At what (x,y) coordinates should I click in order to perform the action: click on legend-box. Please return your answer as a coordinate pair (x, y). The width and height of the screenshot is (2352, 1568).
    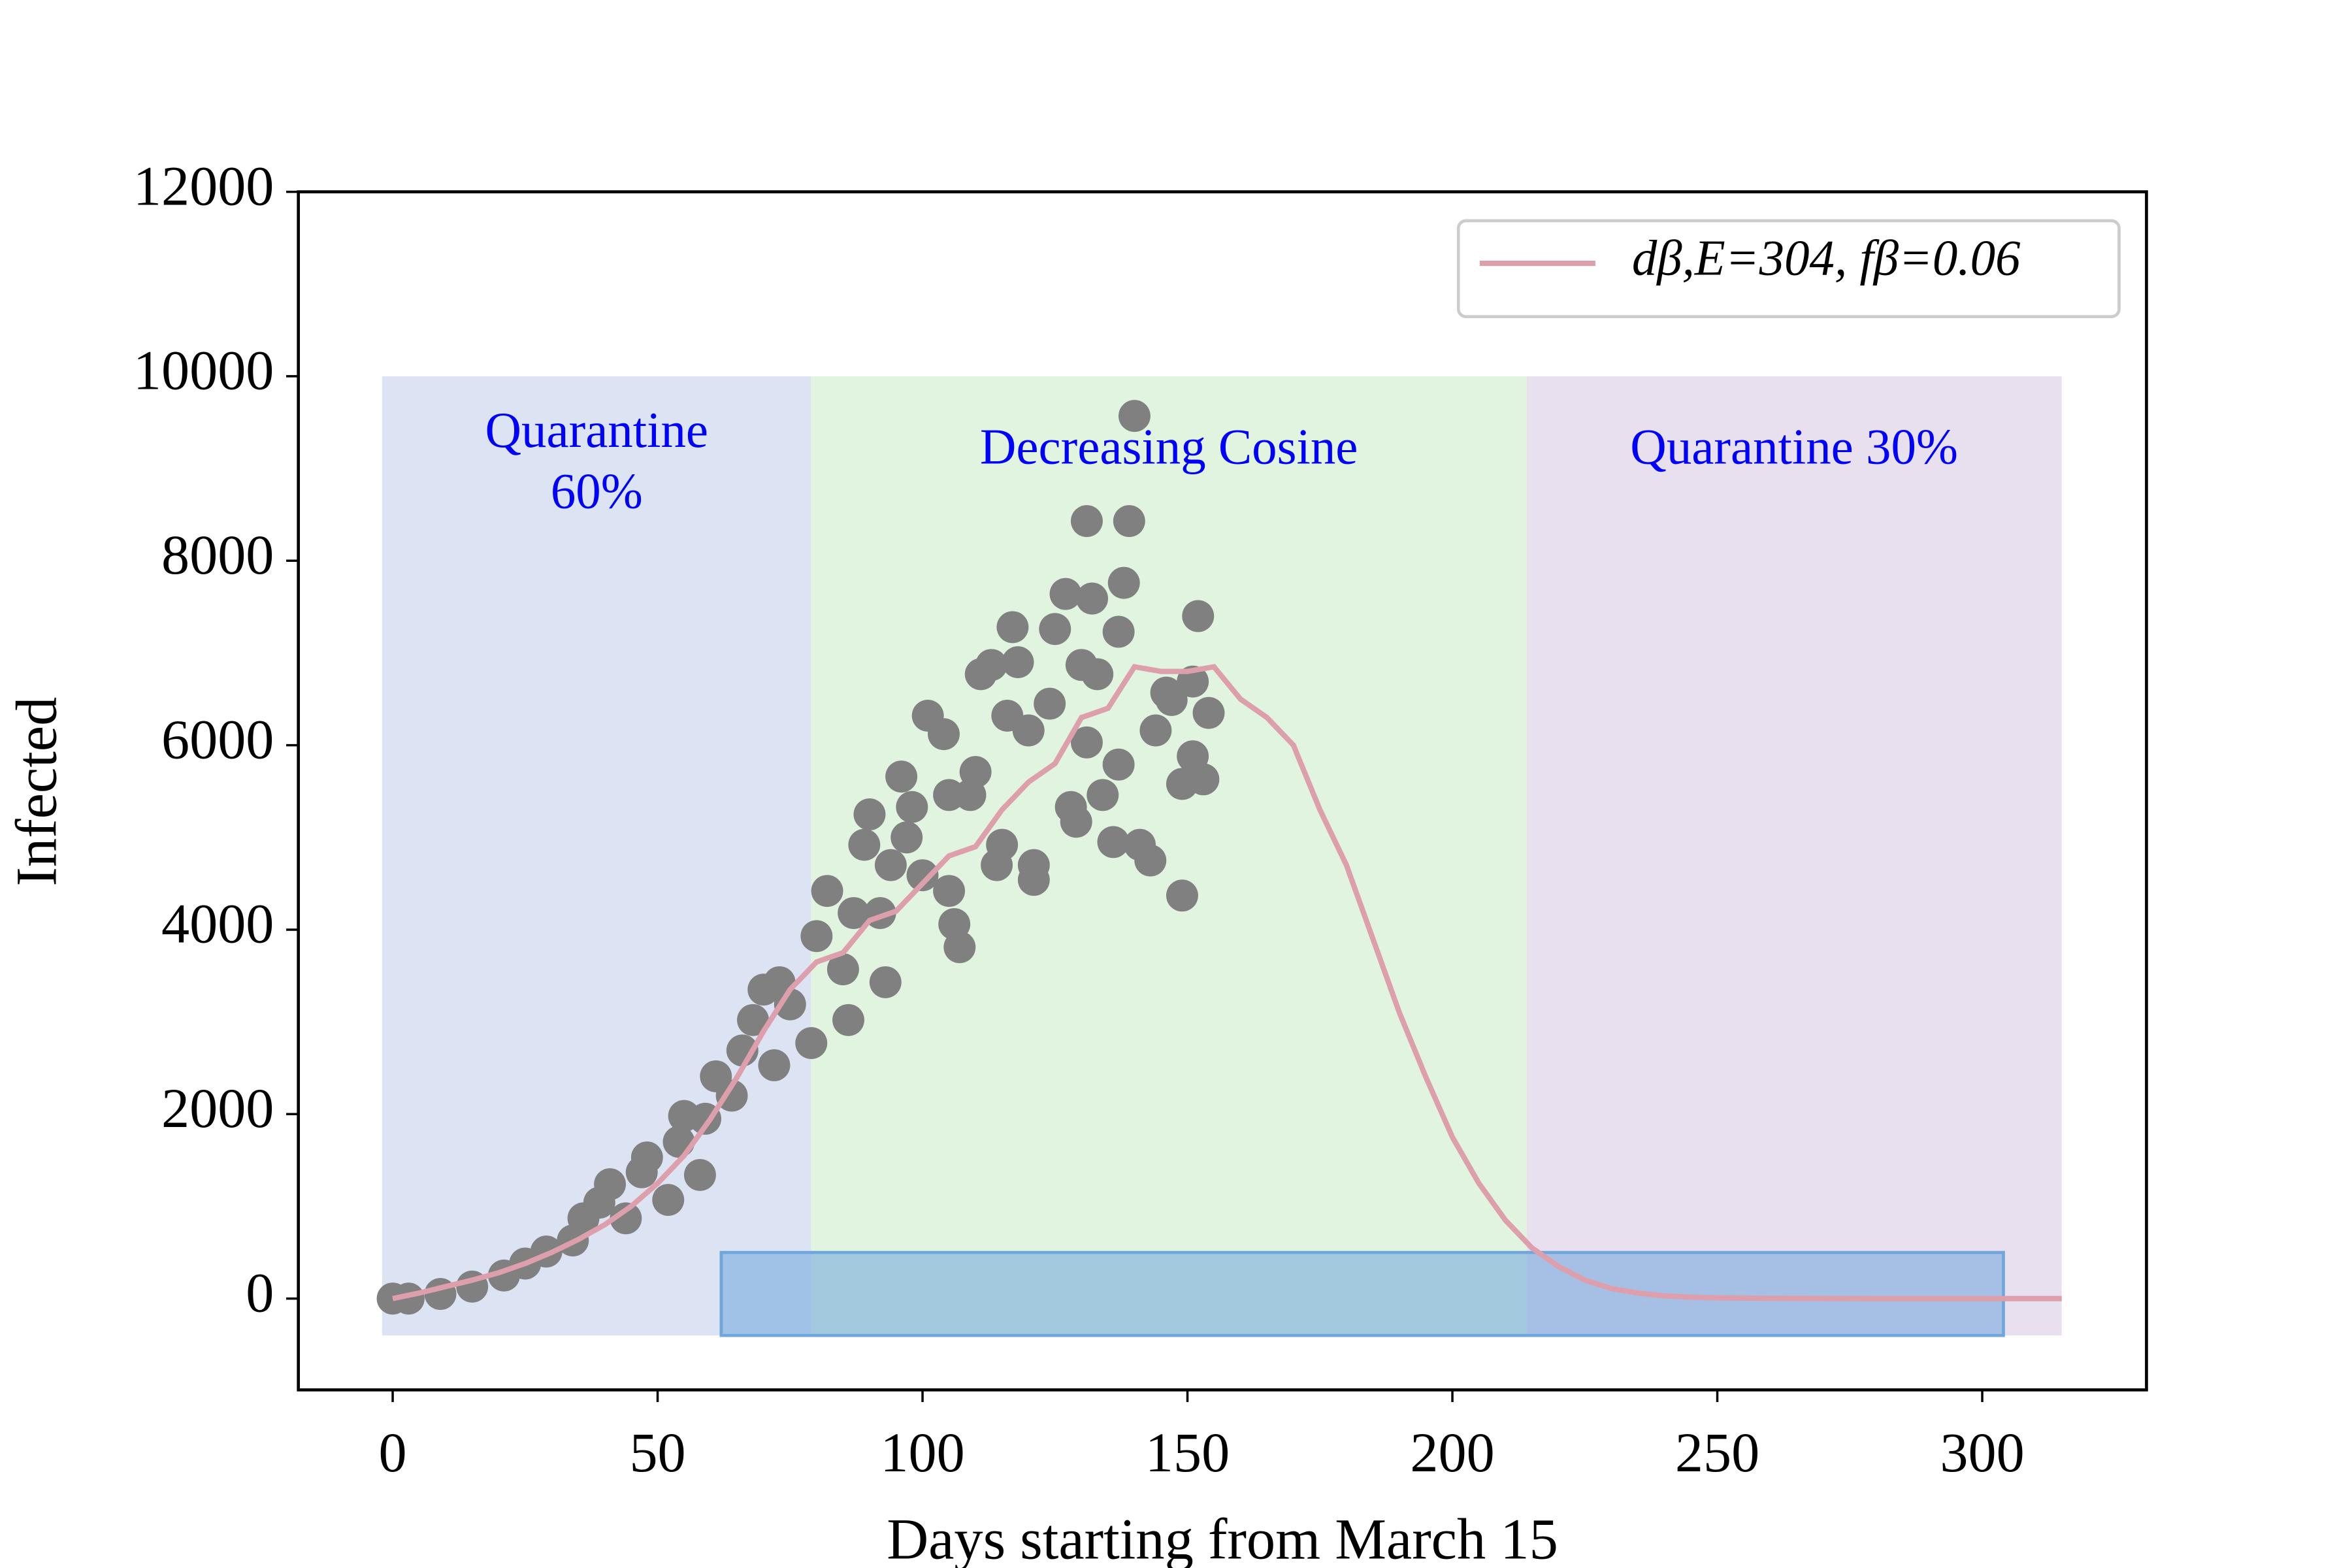
    Looking at the image, I should click on (1788, 268).